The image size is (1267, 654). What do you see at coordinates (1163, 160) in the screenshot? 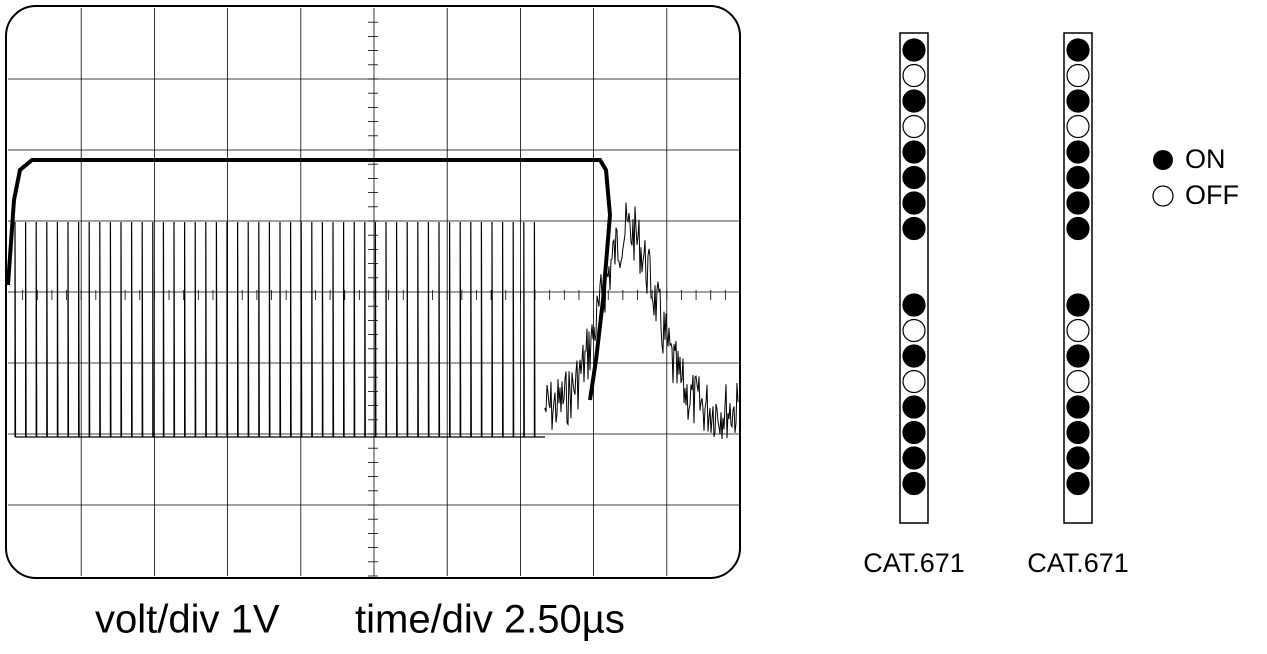
I see `legend-on-icon` at bounding box center [1163, 160].